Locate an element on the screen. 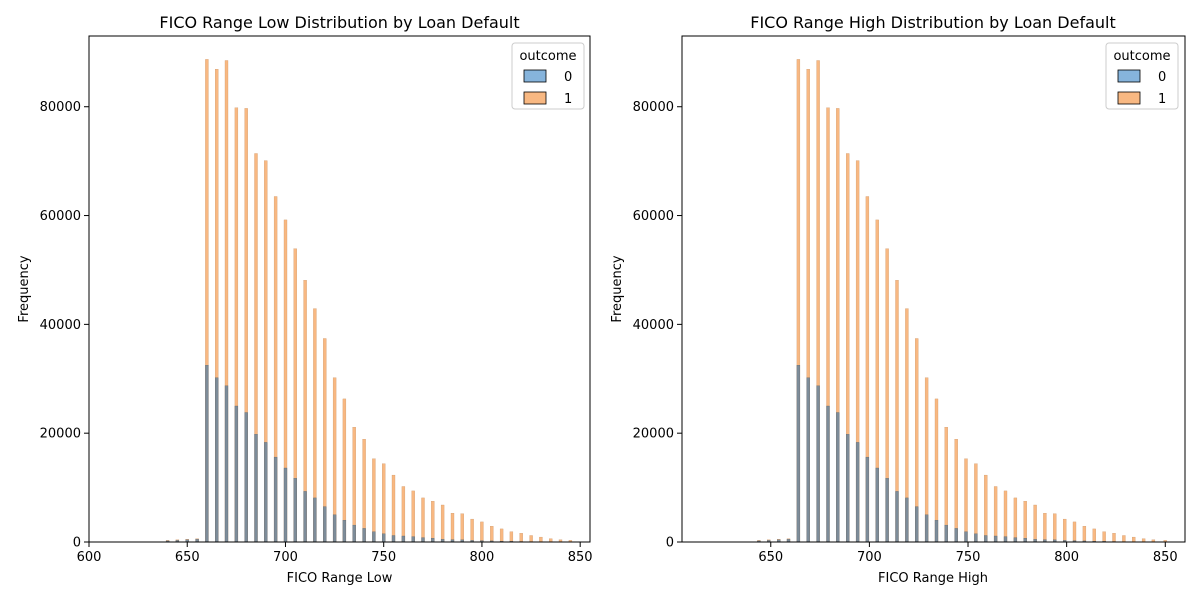 This screenshot has height=600, width=1200. x-tick-label: 600 is located at coordinates (89, 557).